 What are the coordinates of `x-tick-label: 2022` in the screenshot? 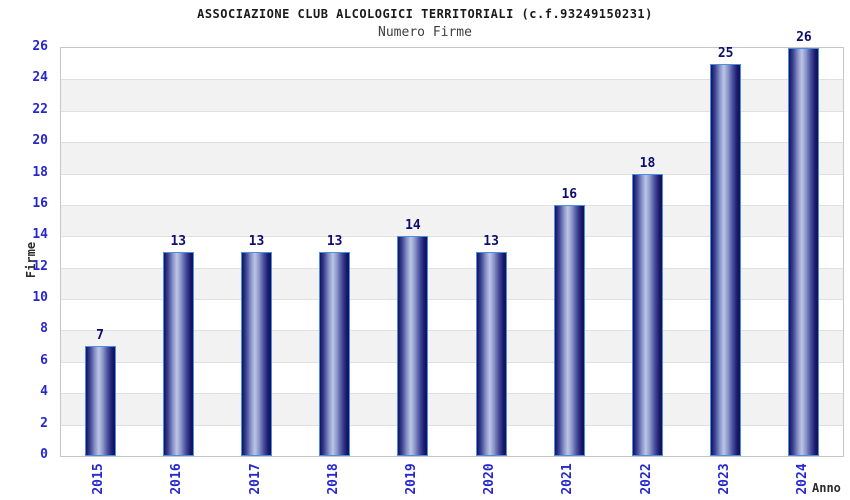 It's located at (646, 479).